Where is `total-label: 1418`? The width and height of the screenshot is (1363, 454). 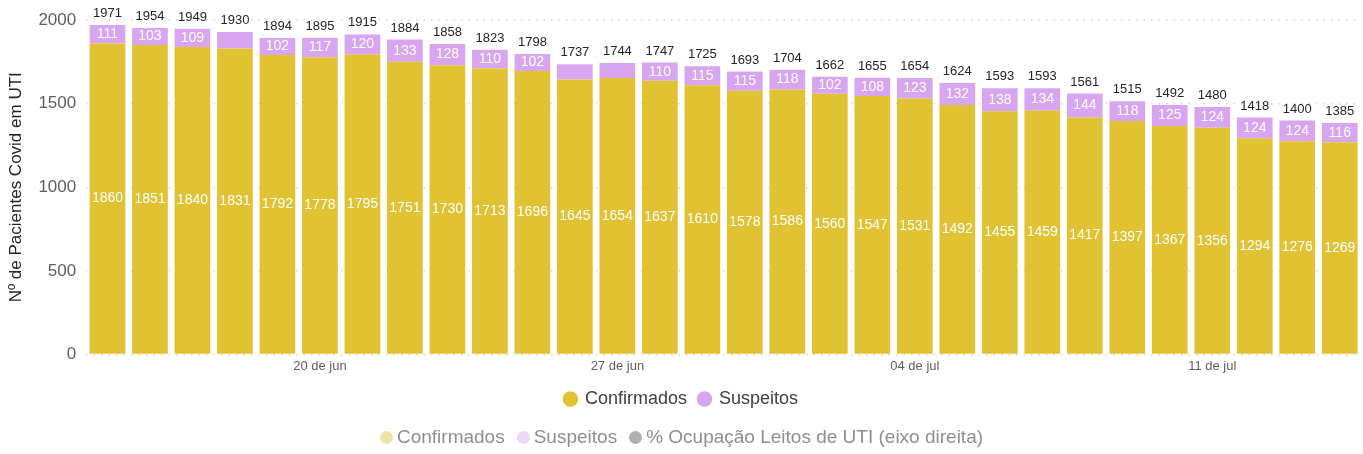
total-label: 1418 is located at coordinates (1255, 105).